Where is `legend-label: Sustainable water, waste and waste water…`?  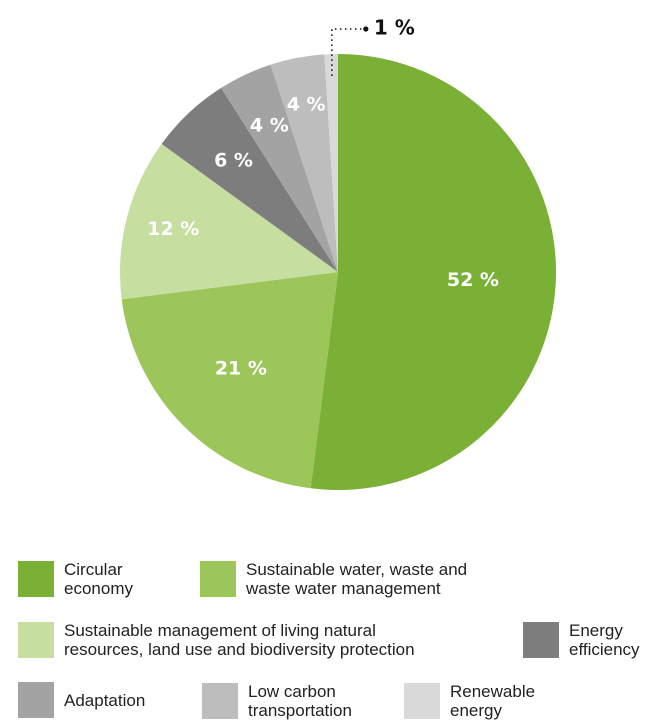
legend-label: Sustainable water, waste and waste water… is located at coordinates (357, 579).